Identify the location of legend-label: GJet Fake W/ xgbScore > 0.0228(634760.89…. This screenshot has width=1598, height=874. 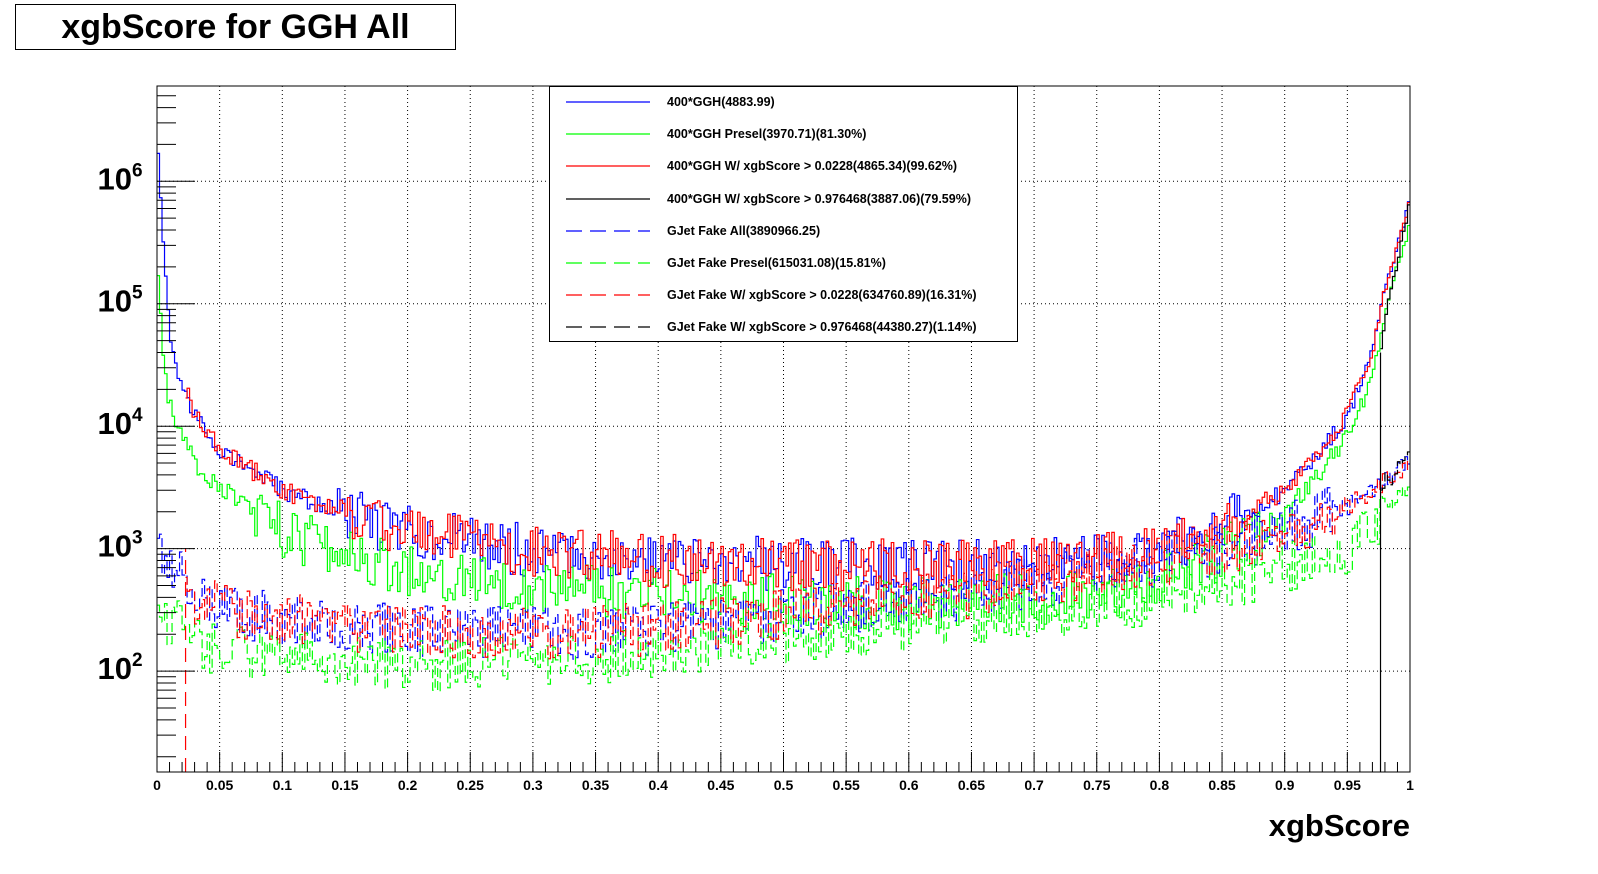
(822, 295).